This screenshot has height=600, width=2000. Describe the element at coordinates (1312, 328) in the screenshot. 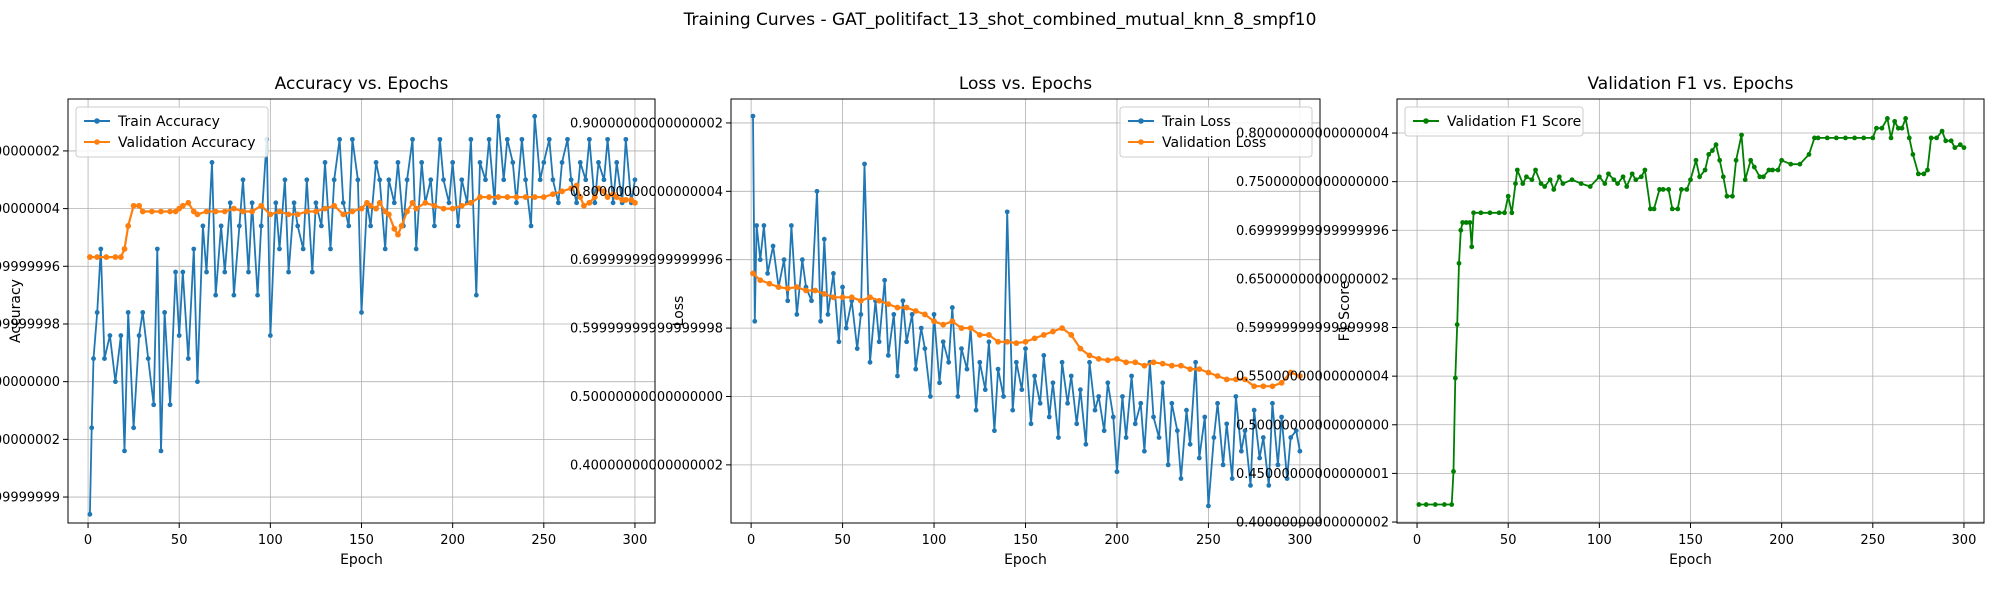

I see `y-tick-label: 0.59999999999999998` at that location.